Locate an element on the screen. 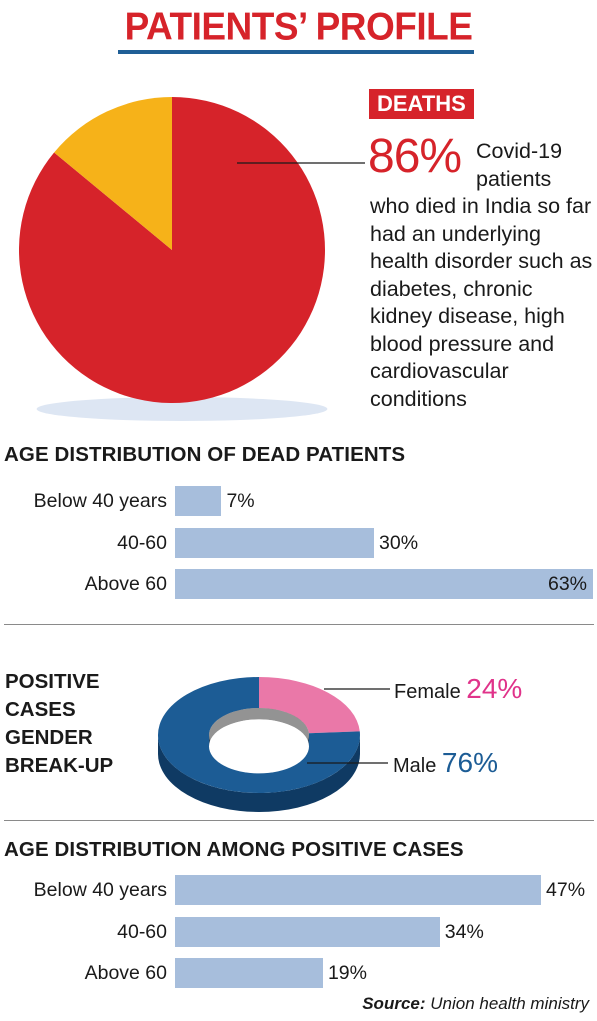 Image resolution: width=597 pixels, height=1021 pixels. source-note: Source: Union health ministry is located at coordinates (475, 1004).